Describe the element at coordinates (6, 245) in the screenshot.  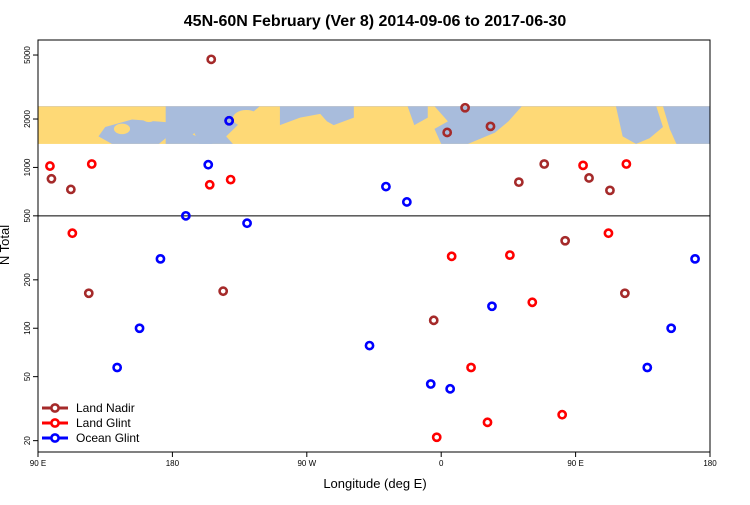
I see `y-axis-title: N Total` at that location.